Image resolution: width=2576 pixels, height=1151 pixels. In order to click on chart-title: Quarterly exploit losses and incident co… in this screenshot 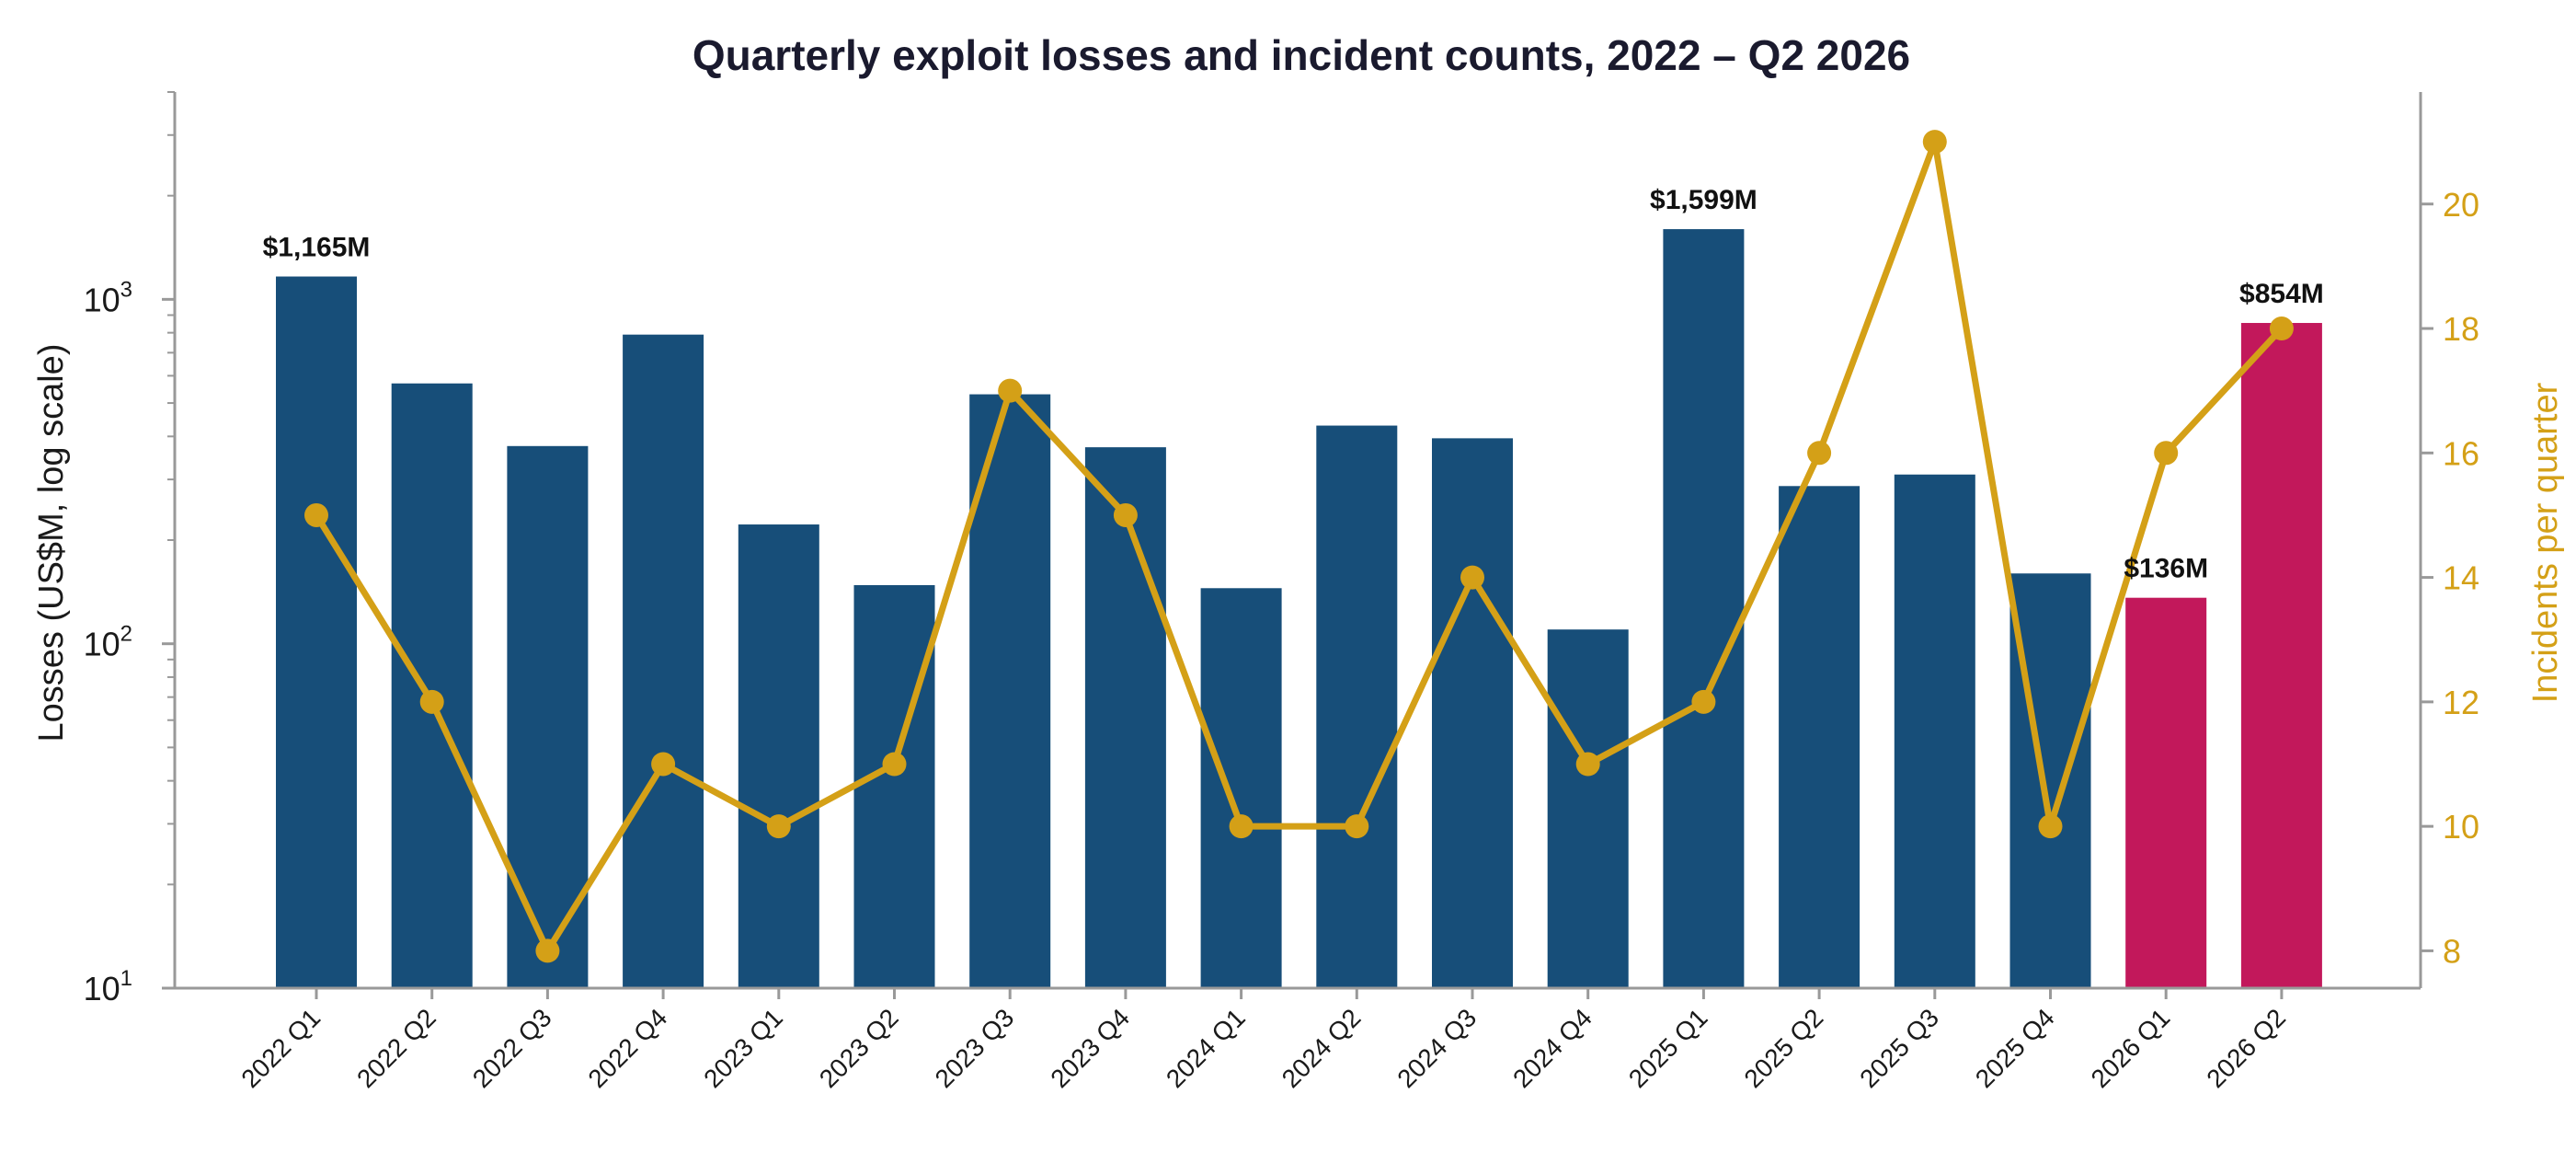, I will do `click(1301, 55)`.